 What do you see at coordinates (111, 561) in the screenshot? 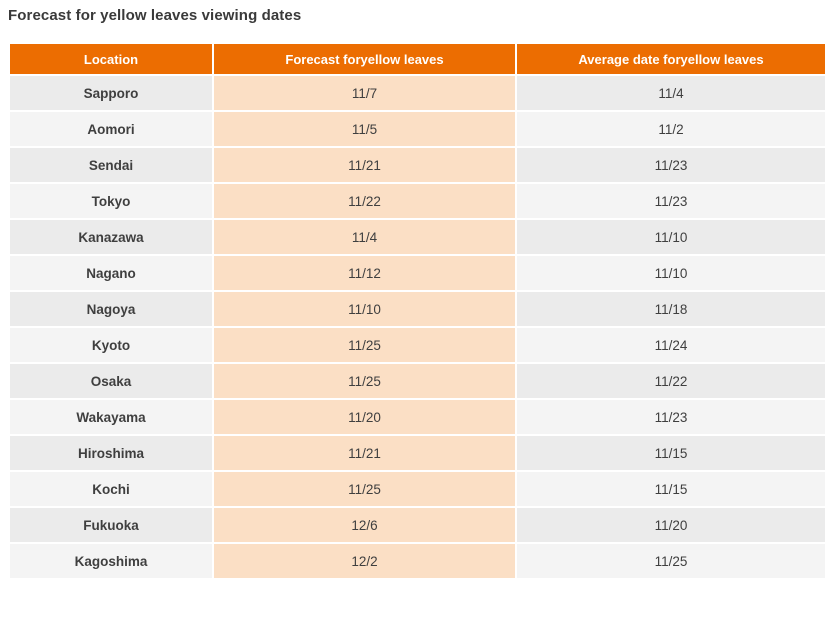
I see `cell-location: Kagoshima` at bounding box center [111, 561].